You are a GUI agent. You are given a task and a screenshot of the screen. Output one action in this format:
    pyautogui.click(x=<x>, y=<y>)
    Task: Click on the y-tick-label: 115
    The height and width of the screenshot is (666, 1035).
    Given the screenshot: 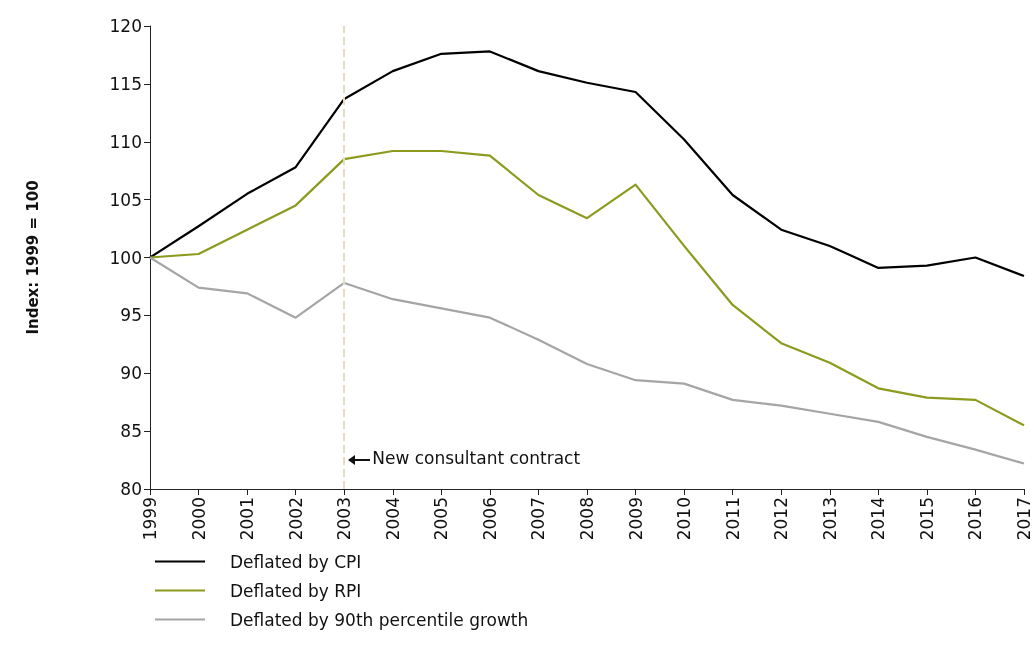 What is the action you would take?
    pyautogui.click(x=125, y=83)
    